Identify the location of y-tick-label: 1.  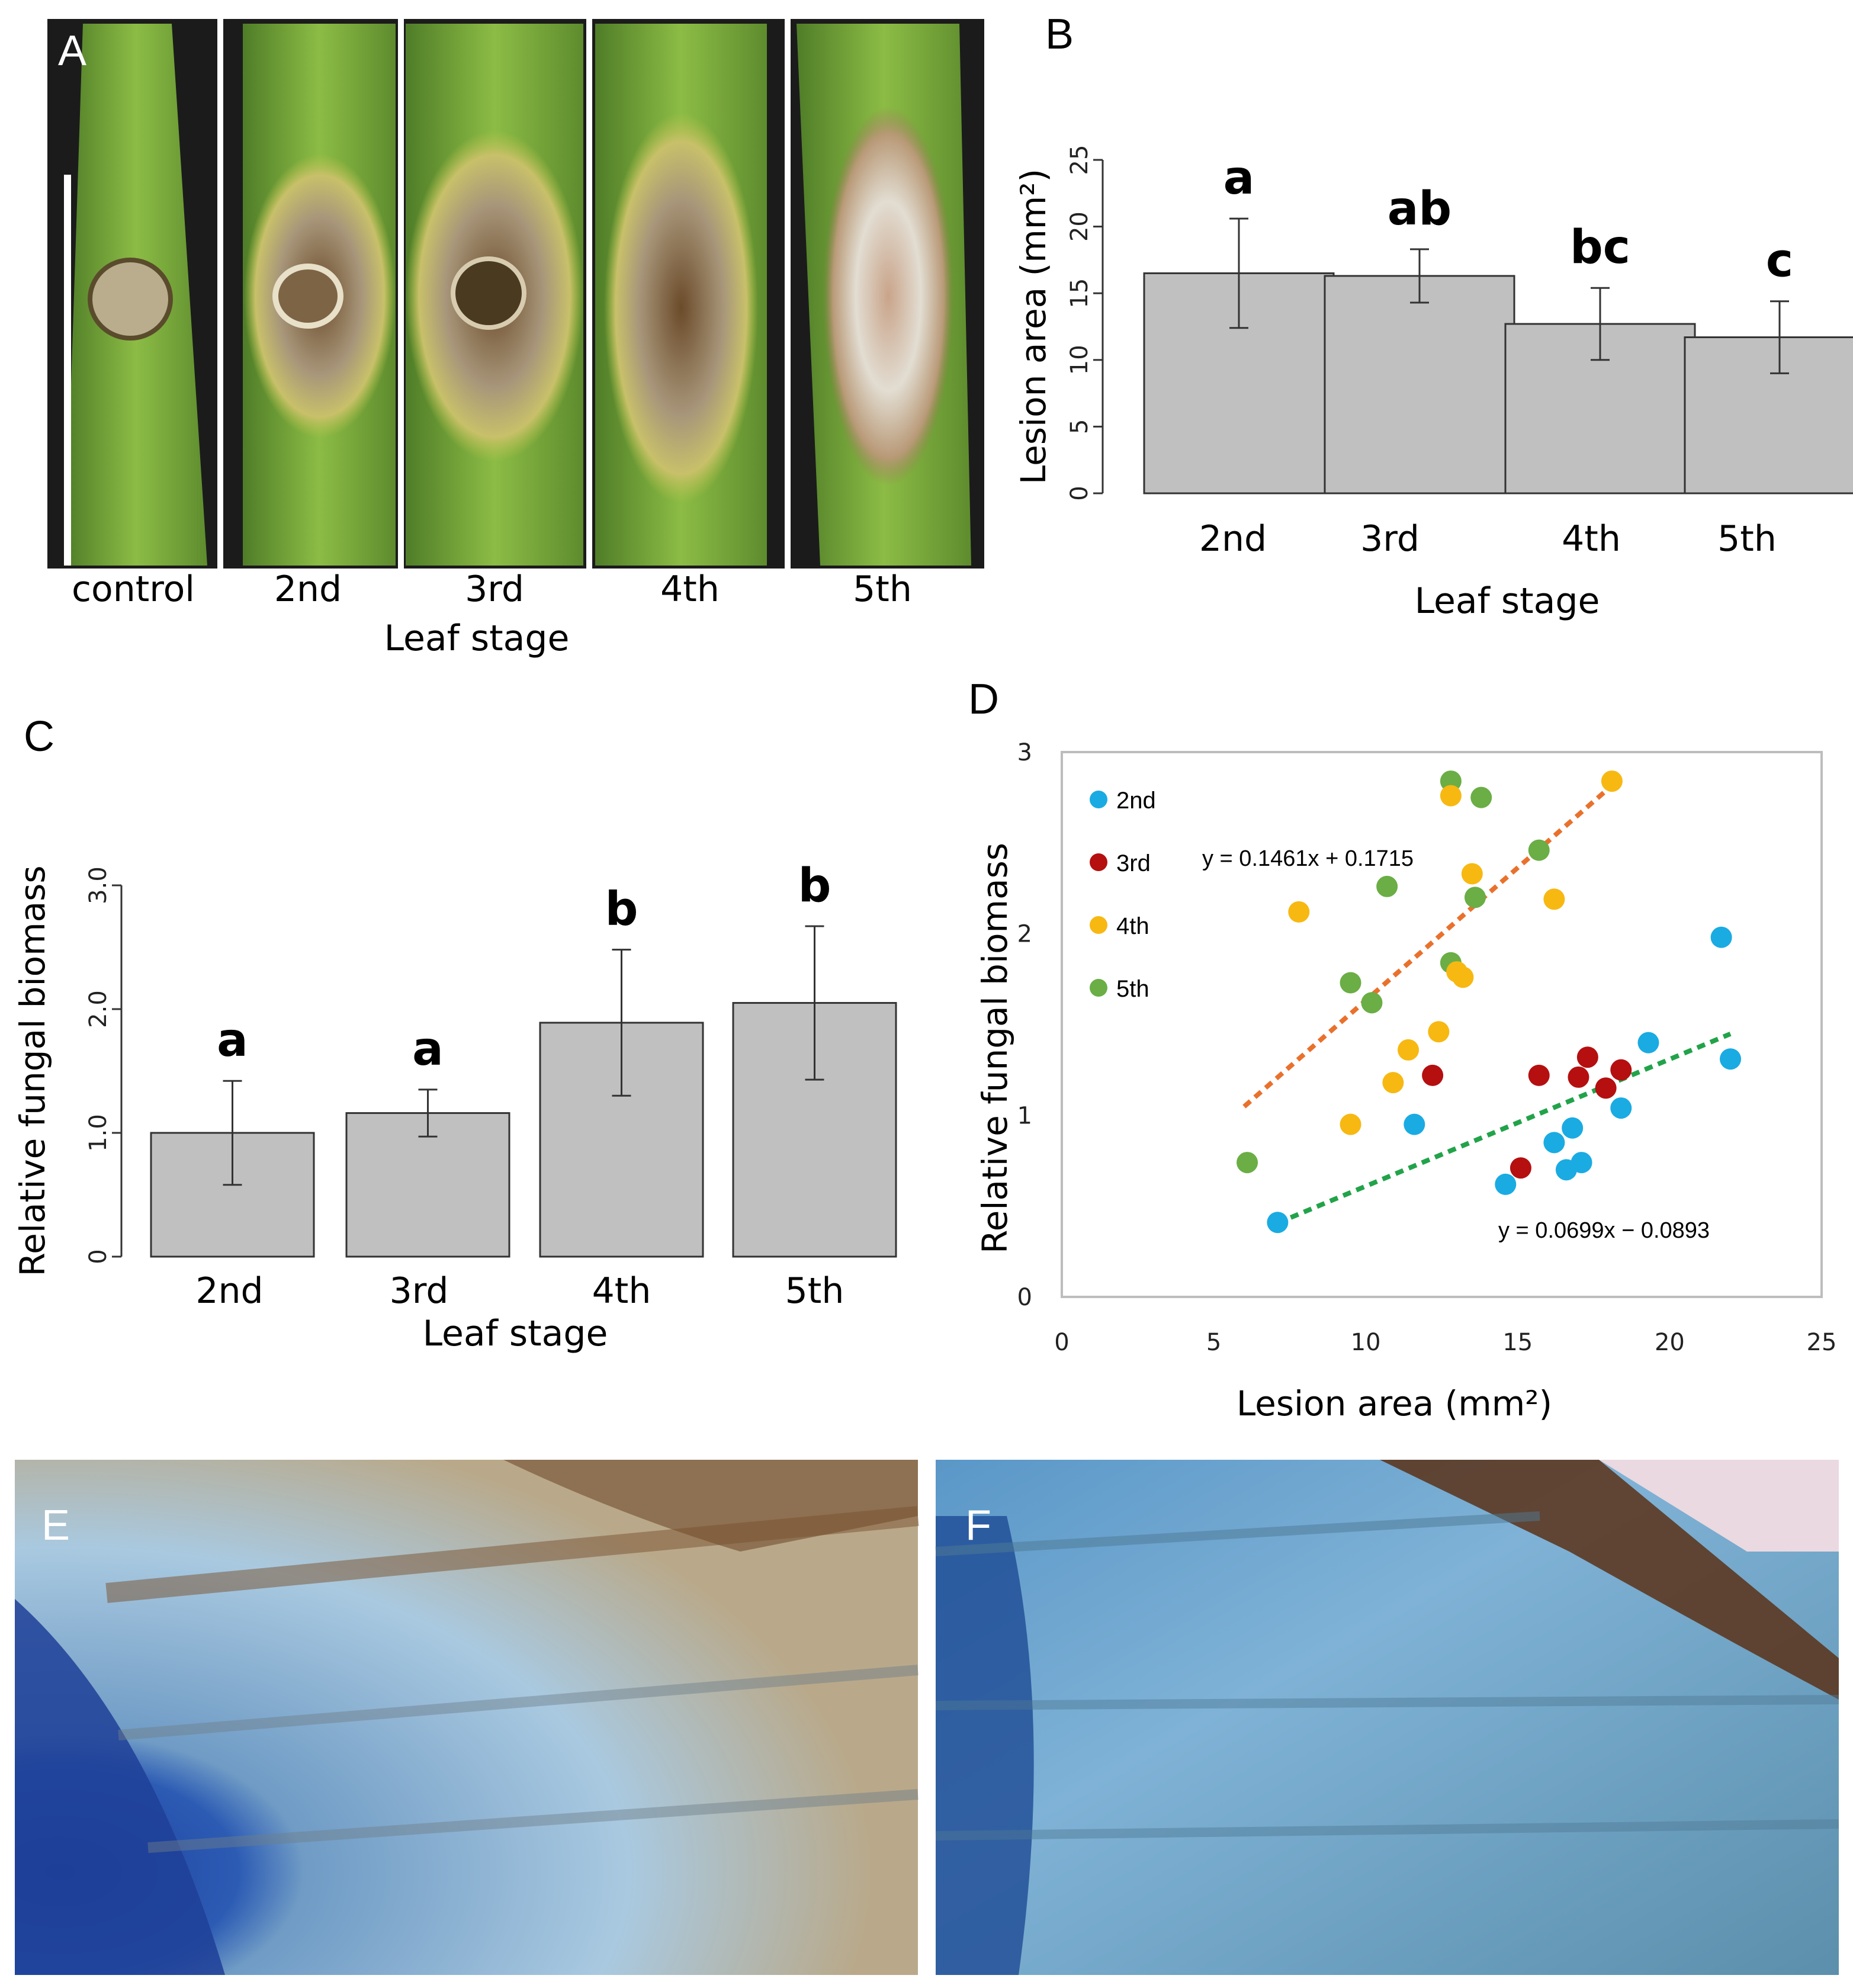
(1024, 1115).